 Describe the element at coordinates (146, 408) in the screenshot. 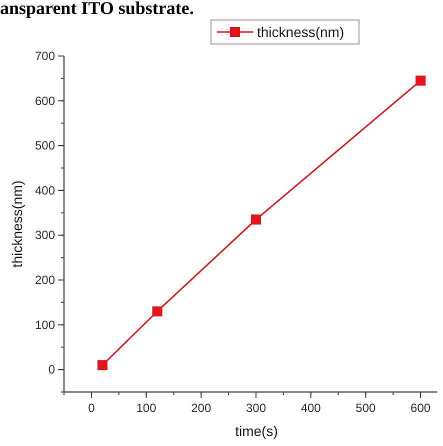

I see `x-tick-label: 100` at that location.